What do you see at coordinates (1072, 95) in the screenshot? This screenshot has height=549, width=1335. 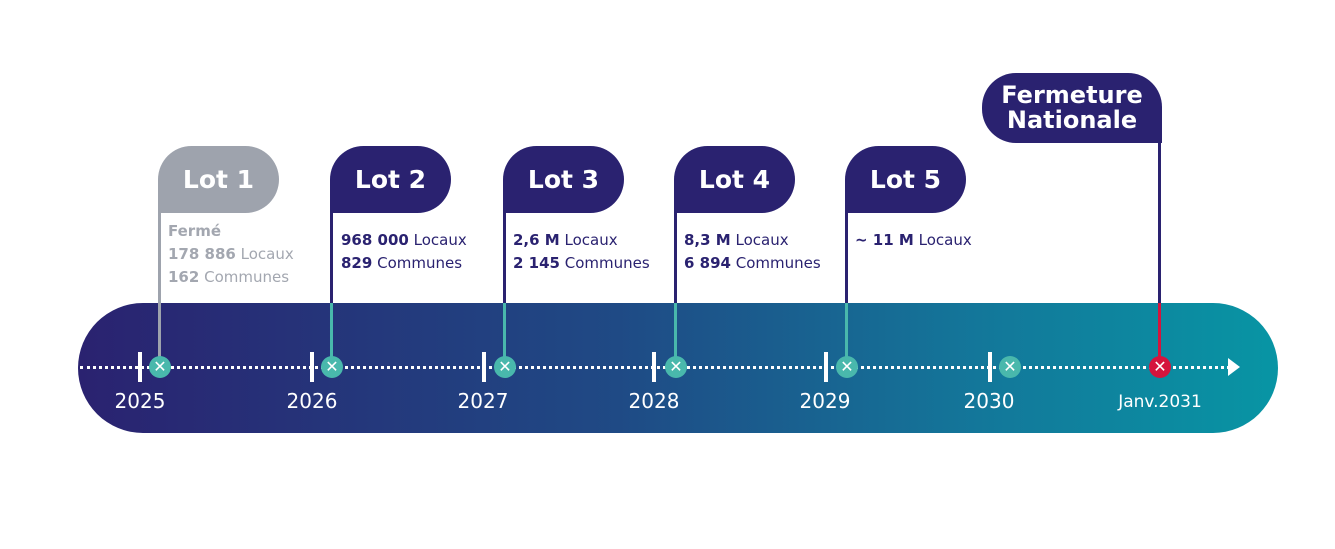 I see `final-line-1: Fermeture` at bounding box center [1072, 95].